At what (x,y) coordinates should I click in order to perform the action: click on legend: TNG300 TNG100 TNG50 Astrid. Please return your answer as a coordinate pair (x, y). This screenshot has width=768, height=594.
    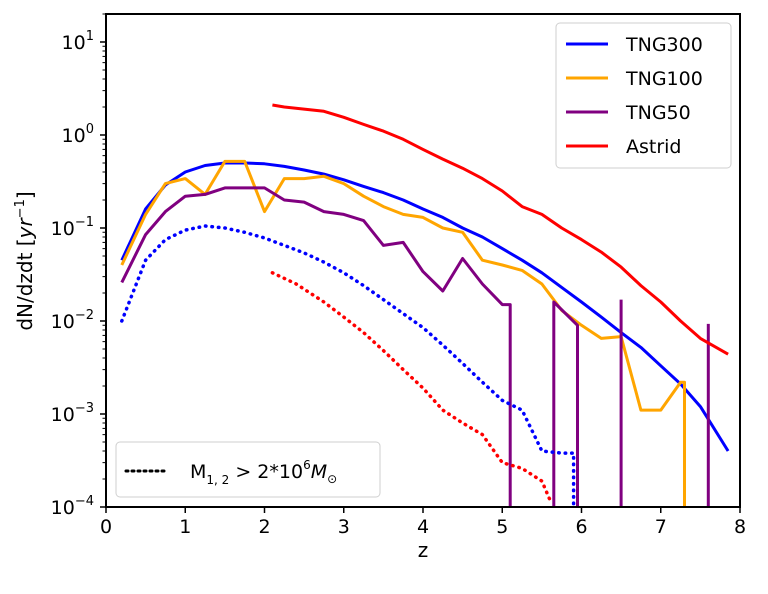
    Looking at the image, I should click on (643, 95).